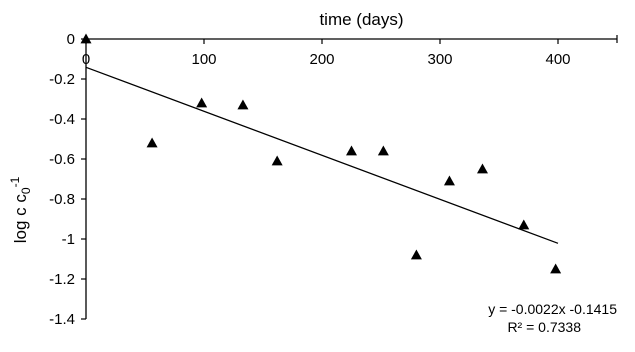  What do you see at coordinates (62, 119) in the screenshot?
I see `y-tick-label: -0.4` at bounding box center [62, 119].